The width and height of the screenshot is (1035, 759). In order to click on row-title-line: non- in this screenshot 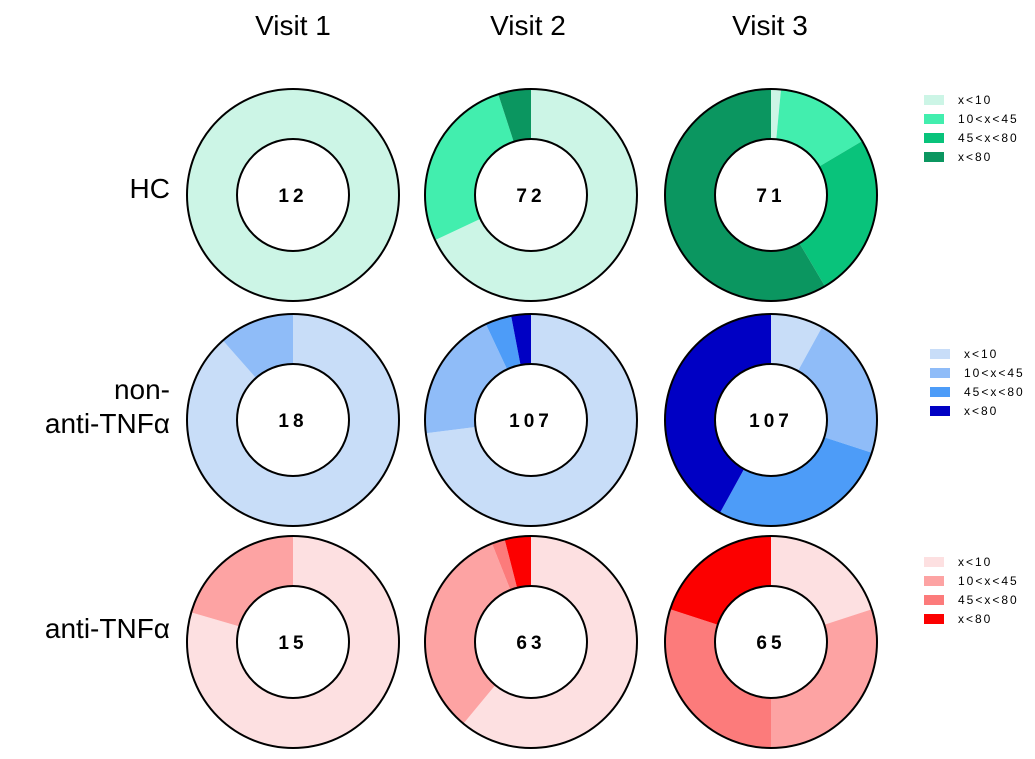, I will do `click(141, 389)`.